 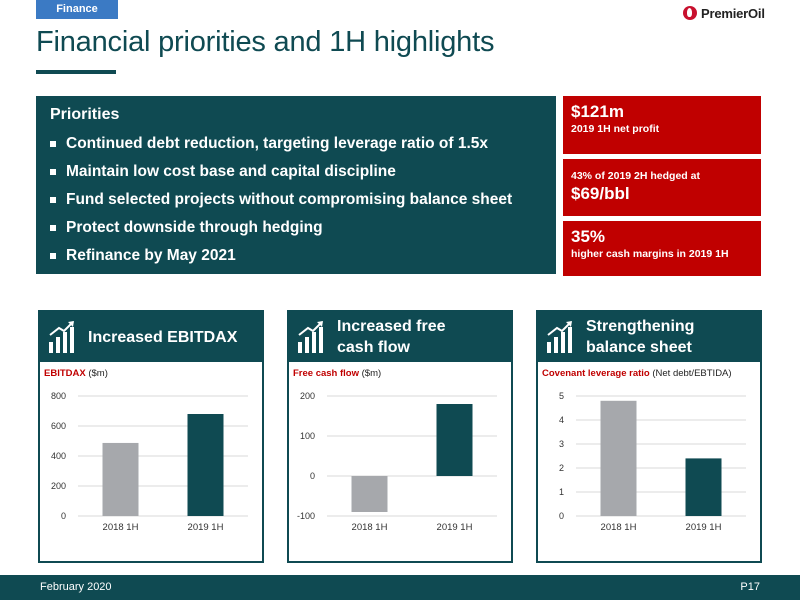 I want to click on footer-bar: February 2020 P17, so click(x=400, y=587).